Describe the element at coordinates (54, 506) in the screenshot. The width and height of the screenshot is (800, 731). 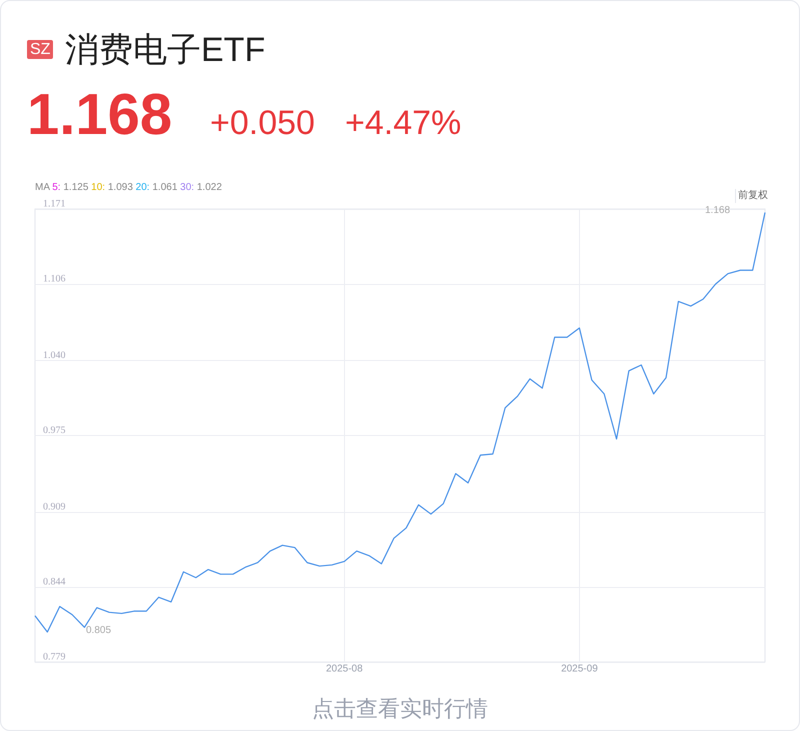
I see `y-tick-label: 0.909` at that location.